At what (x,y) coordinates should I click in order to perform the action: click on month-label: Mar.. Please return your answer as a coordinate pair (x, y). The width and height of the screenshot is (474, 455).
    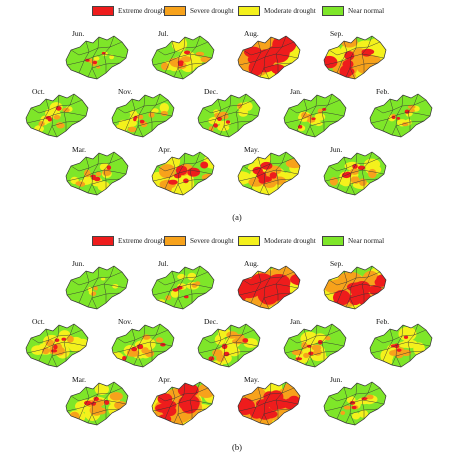
    Looking at the image, I should click on (79, 149).